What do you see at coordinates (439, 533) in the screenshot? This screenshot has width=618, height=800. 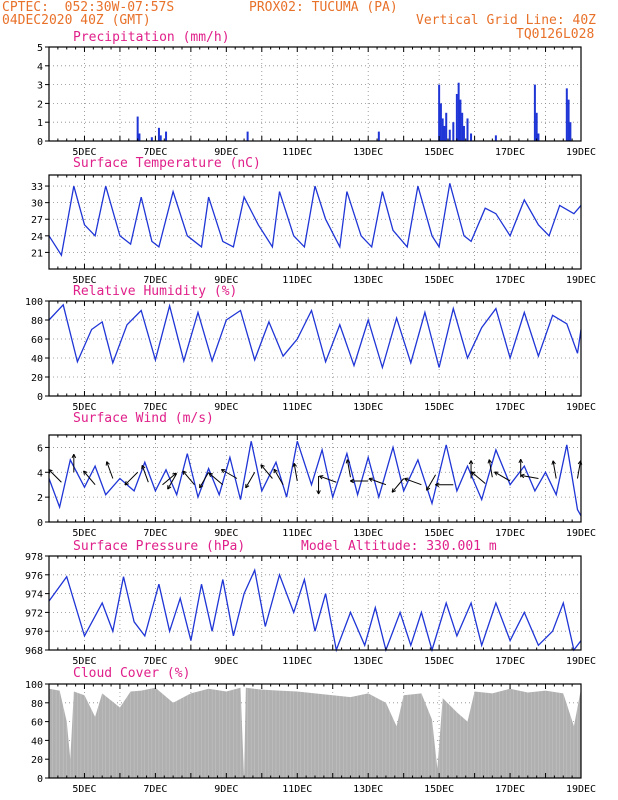 I see `wind-xtick-label: 15DEC` at bounding box center [439, 533].